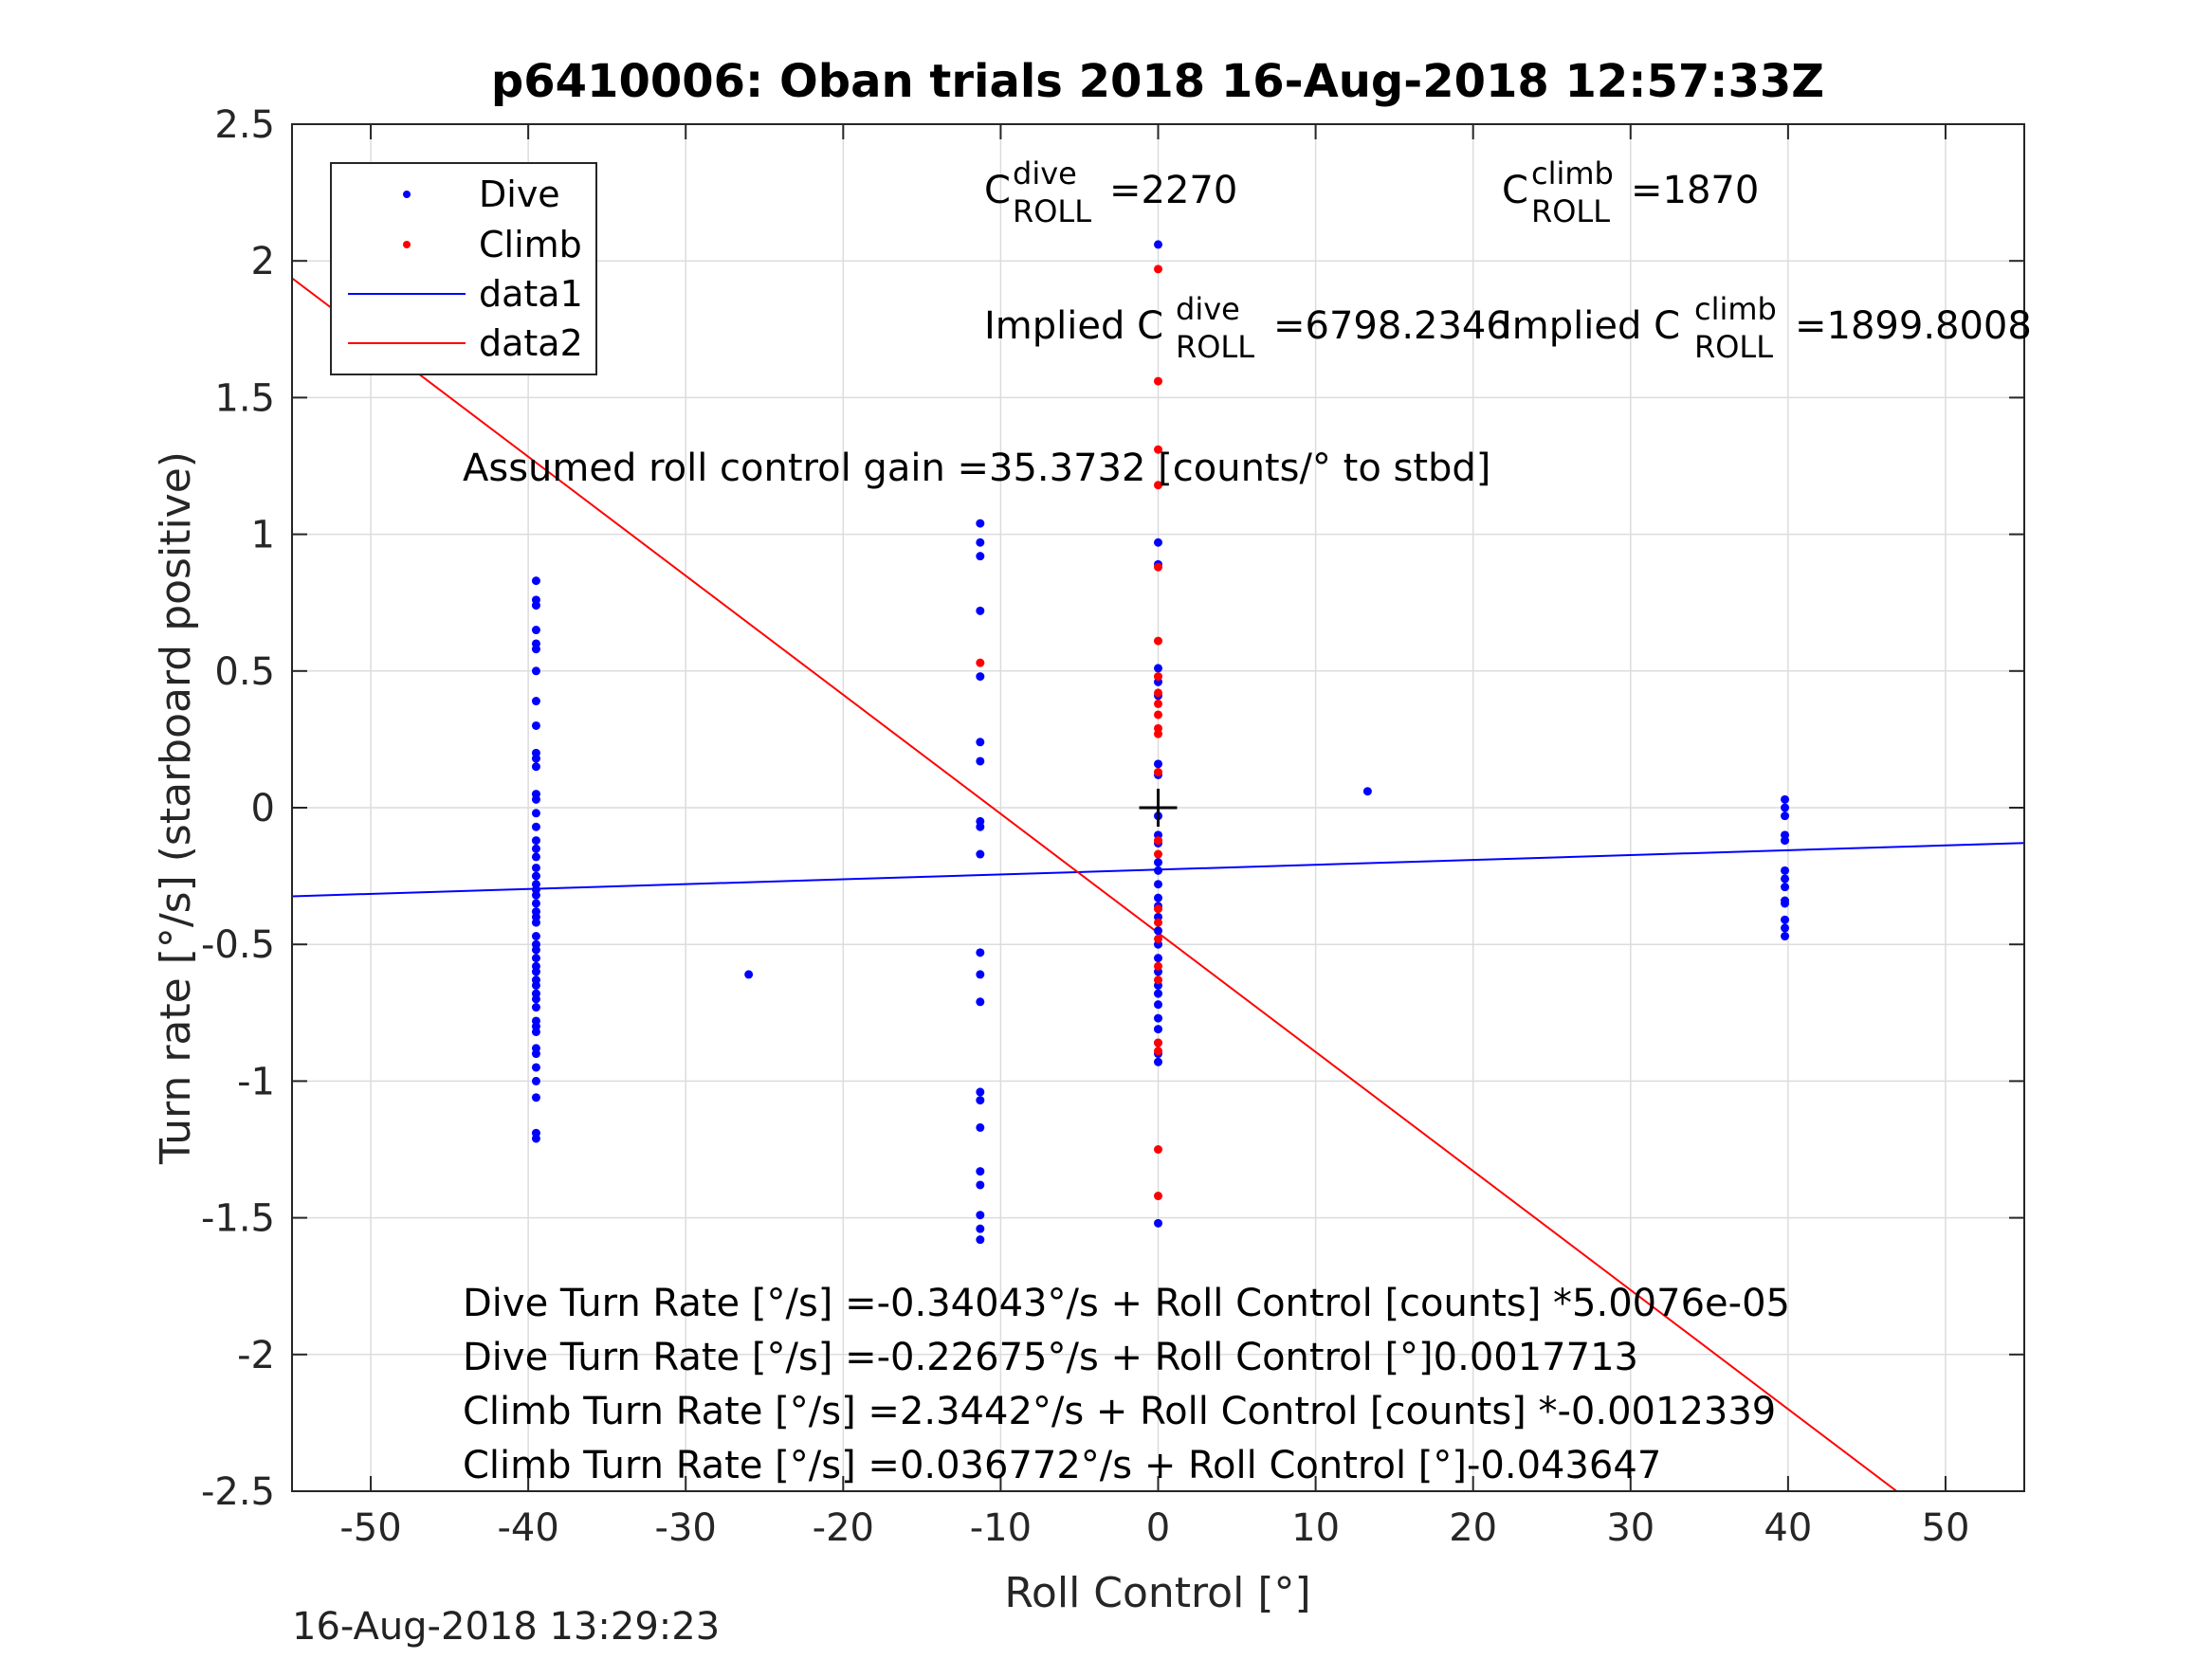  What do you see at coordinates (1157, 1593) in the screenshot?
I see `x-axis-label: Roll Control [°]` at bounding box center [1157, 1593].